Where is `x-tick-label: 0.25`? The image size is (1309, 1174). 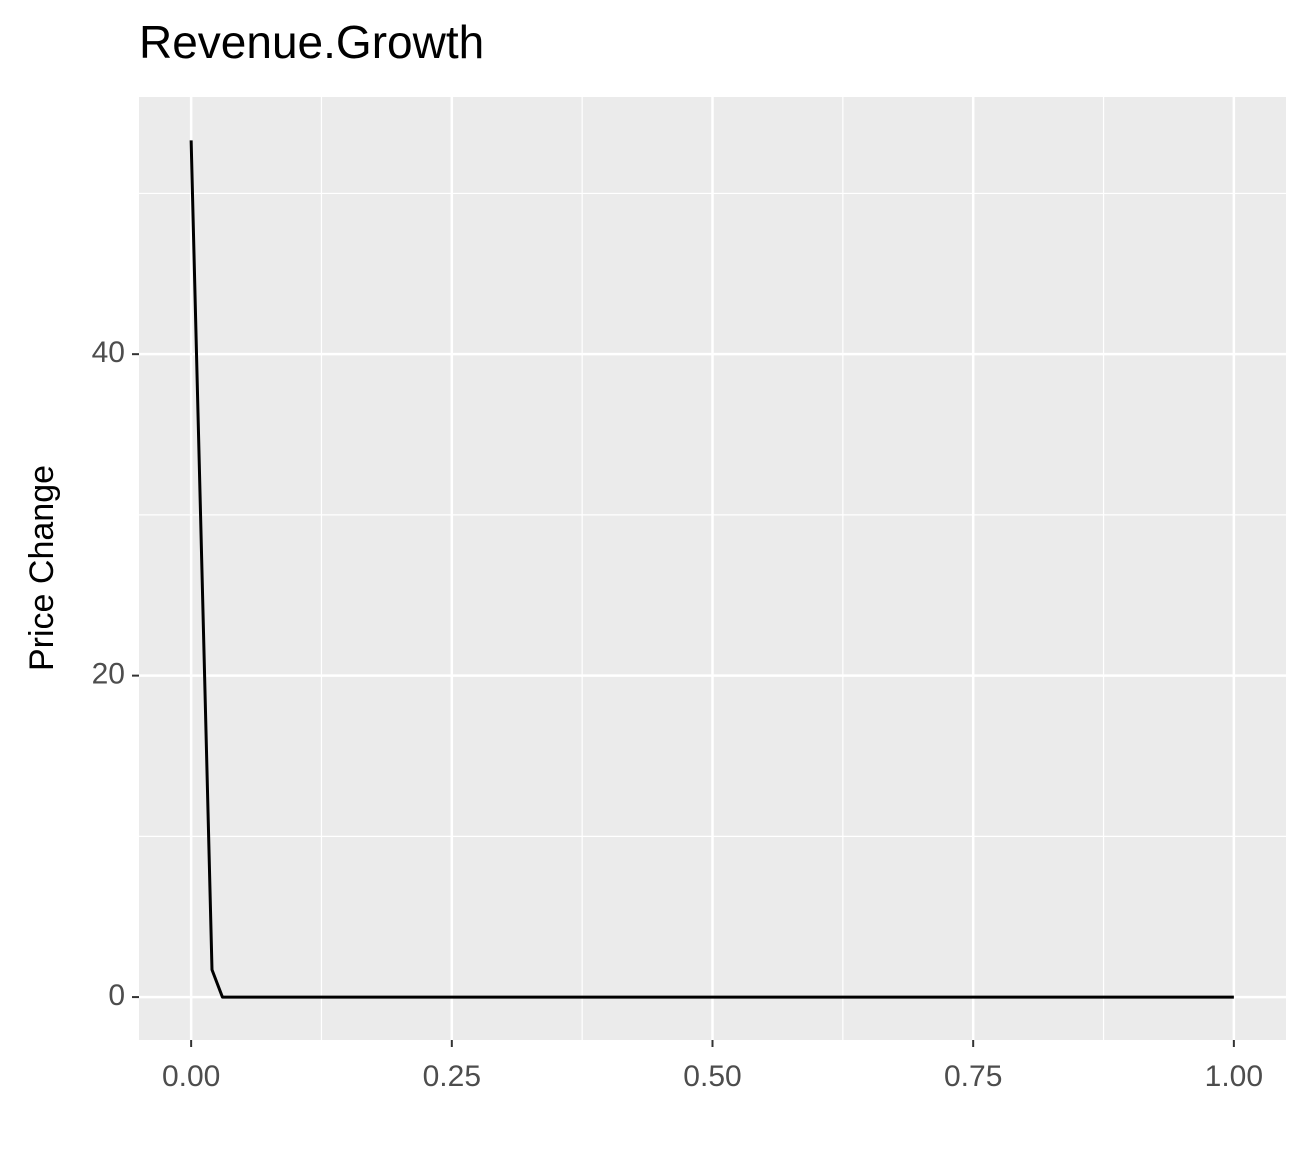 x-tick-label: 0.25 is located at coordinates (452, 1076).